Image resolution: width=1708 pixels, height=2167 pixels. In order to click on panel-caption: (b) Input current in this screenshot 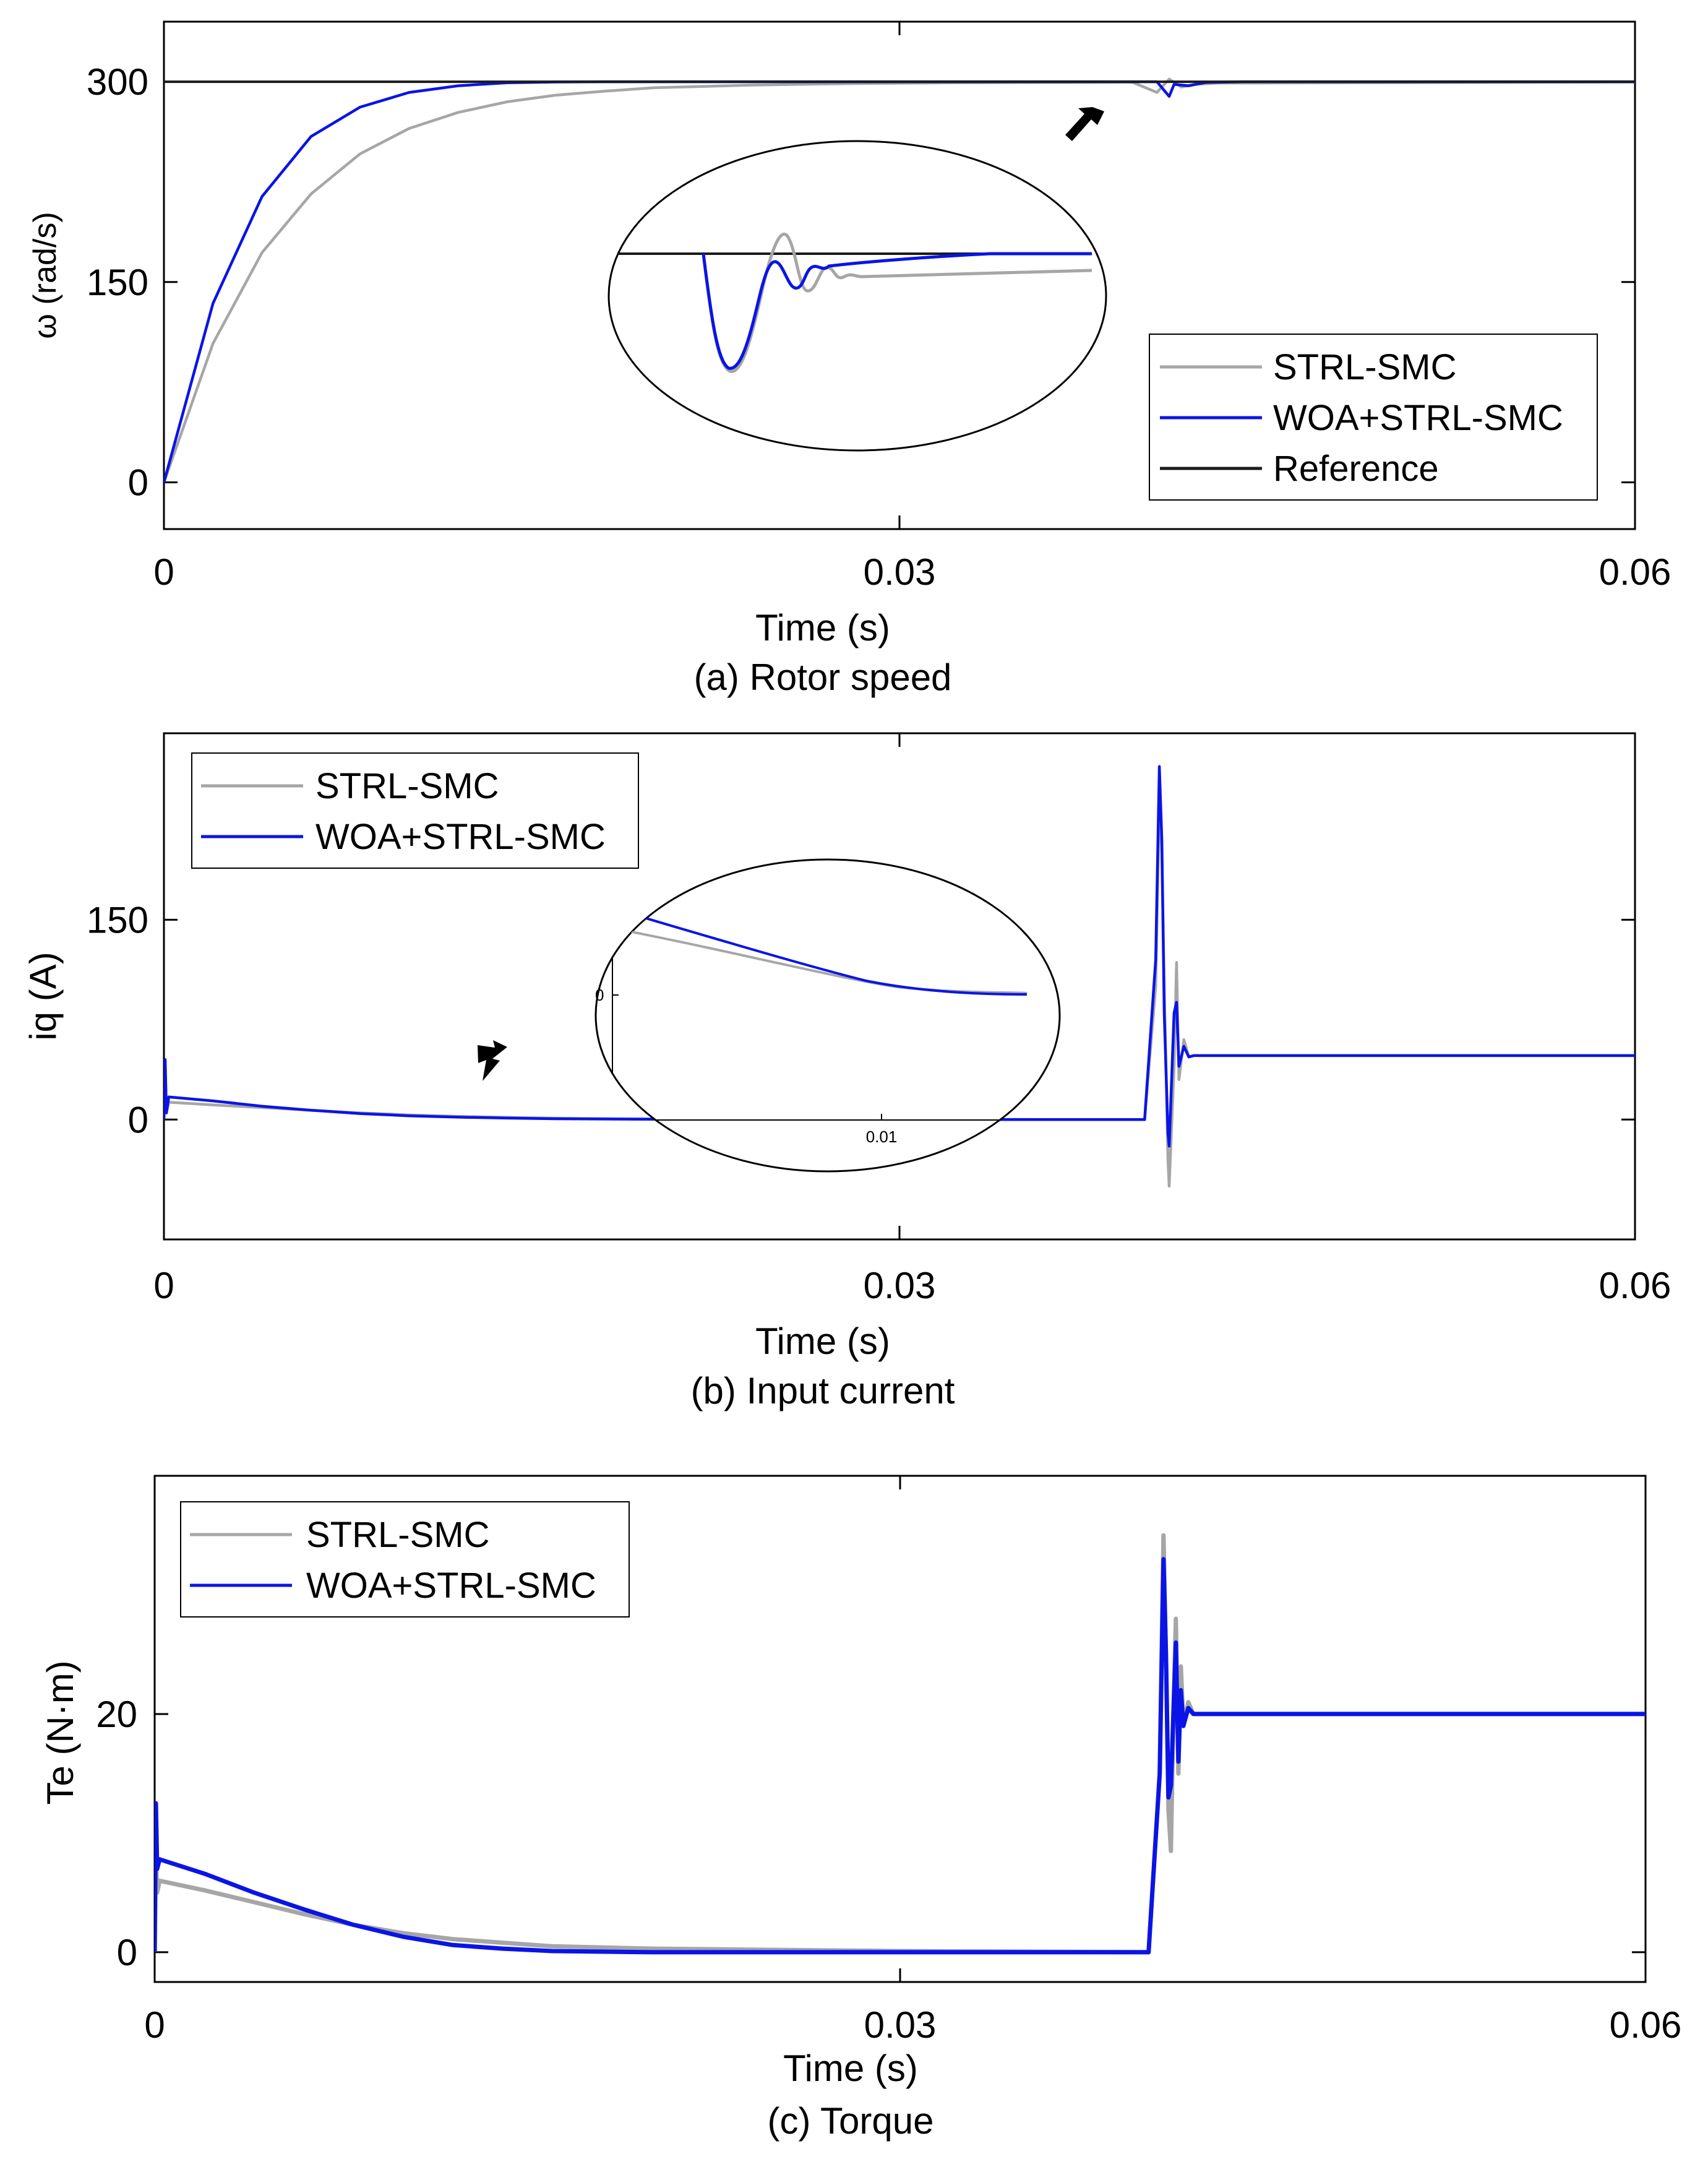, I will do `click(823, 1390)`.